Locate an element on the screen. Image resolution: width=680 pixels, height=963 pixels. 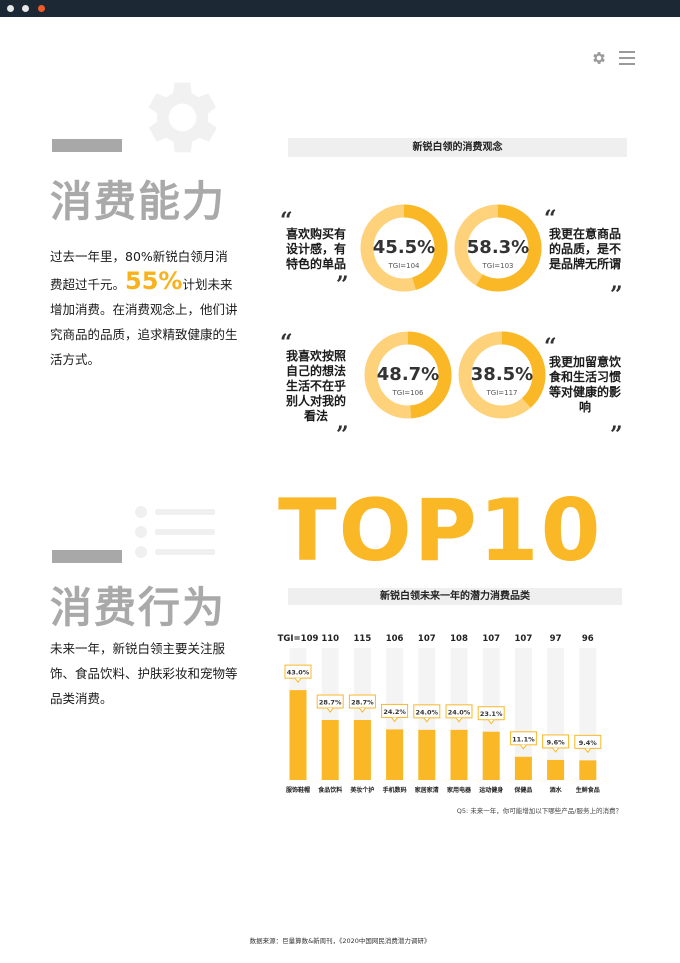
attitude-text-1: 喜欢购买有设计感，有特色的单品 is located at coordinates (315, 249).